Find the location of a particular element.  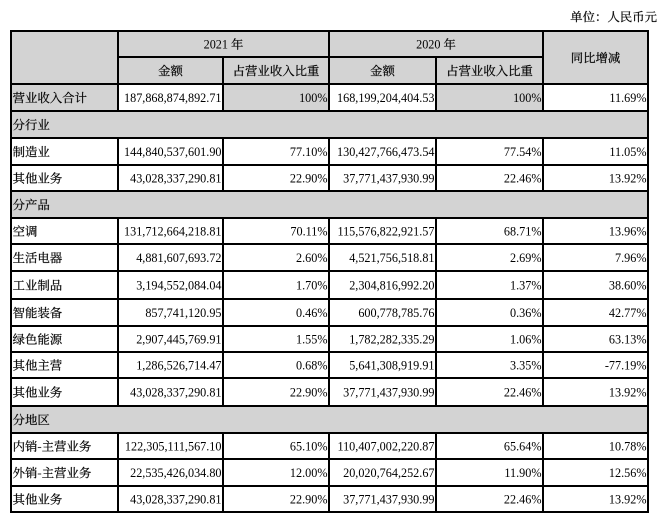

svg-text: 42.77% is located at coordinates (628, 313).